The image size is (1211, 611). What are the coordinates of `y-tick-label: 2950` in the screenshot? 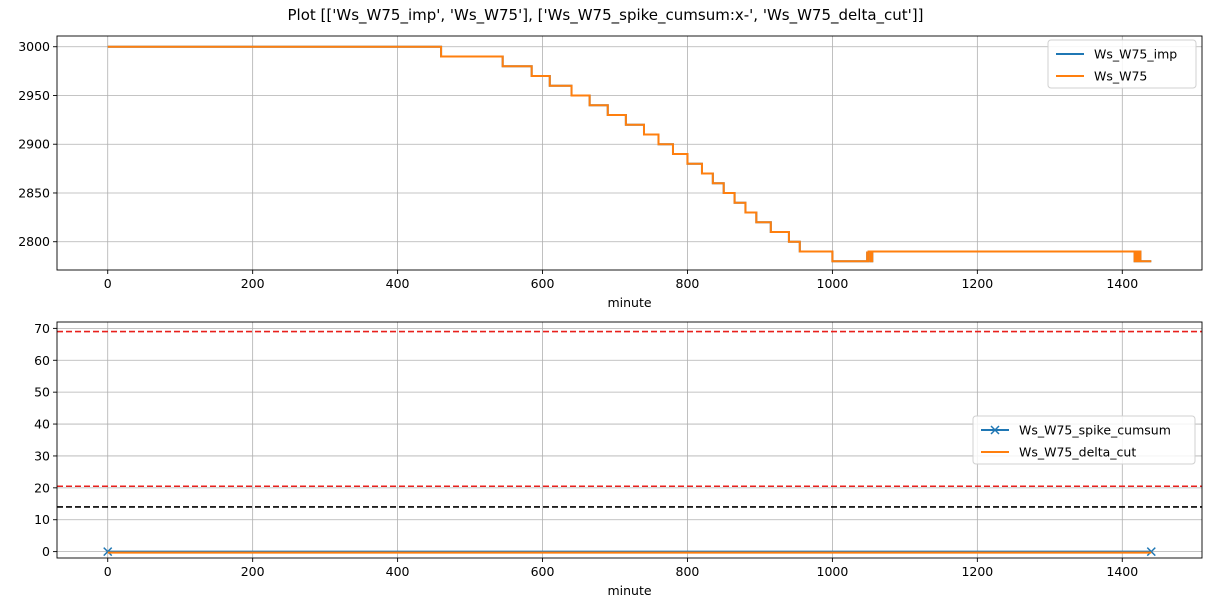 It's located at (34, 95).